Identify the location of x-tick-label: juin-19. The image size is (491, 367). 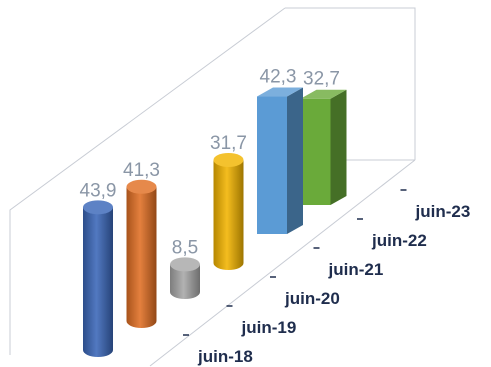
(269, 327).